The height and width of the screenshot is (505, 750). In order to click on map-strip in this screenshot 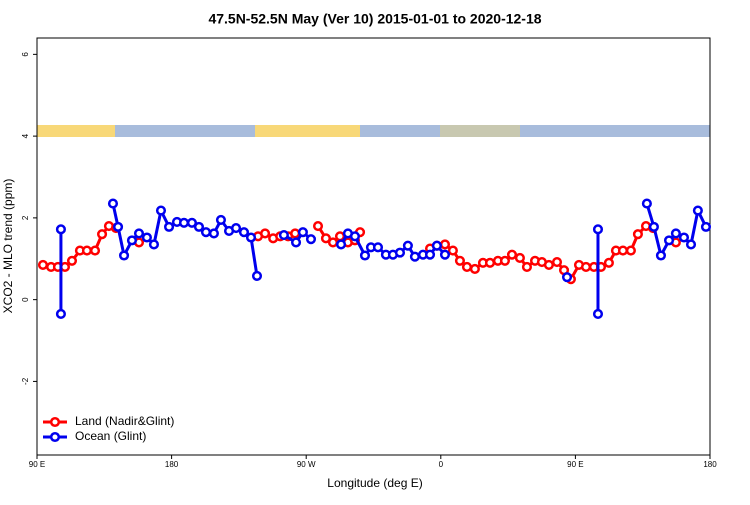, I will do `click(373, 131)`.